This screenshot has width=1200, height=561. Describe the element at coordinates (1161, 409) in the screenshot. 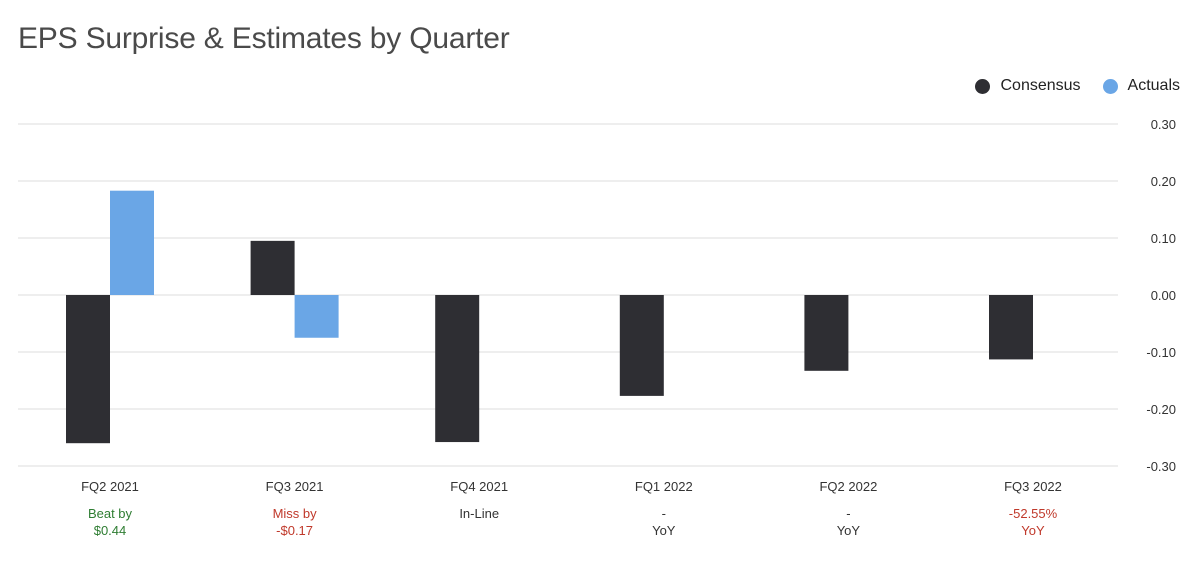

I see `y-tick-label: -0.20` at that location.